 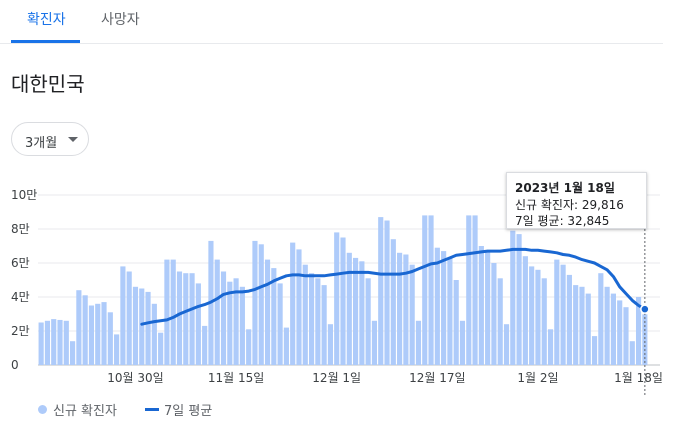 I want to click on tab-deaths: 사망자, so click(x=120, y=20).